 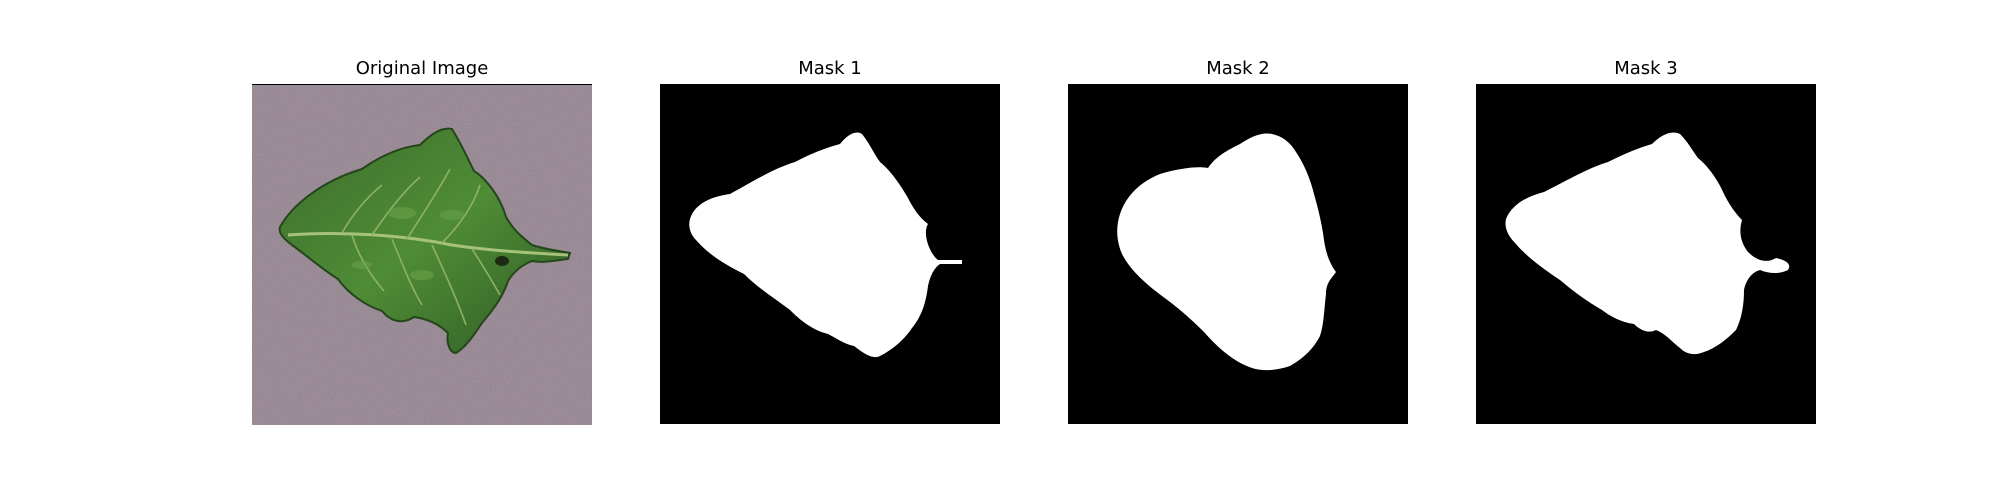 What do you see at coordinates (1647, 243) in the screenshot?
I see `mask-3-region` at bounding box center [1647, 243].